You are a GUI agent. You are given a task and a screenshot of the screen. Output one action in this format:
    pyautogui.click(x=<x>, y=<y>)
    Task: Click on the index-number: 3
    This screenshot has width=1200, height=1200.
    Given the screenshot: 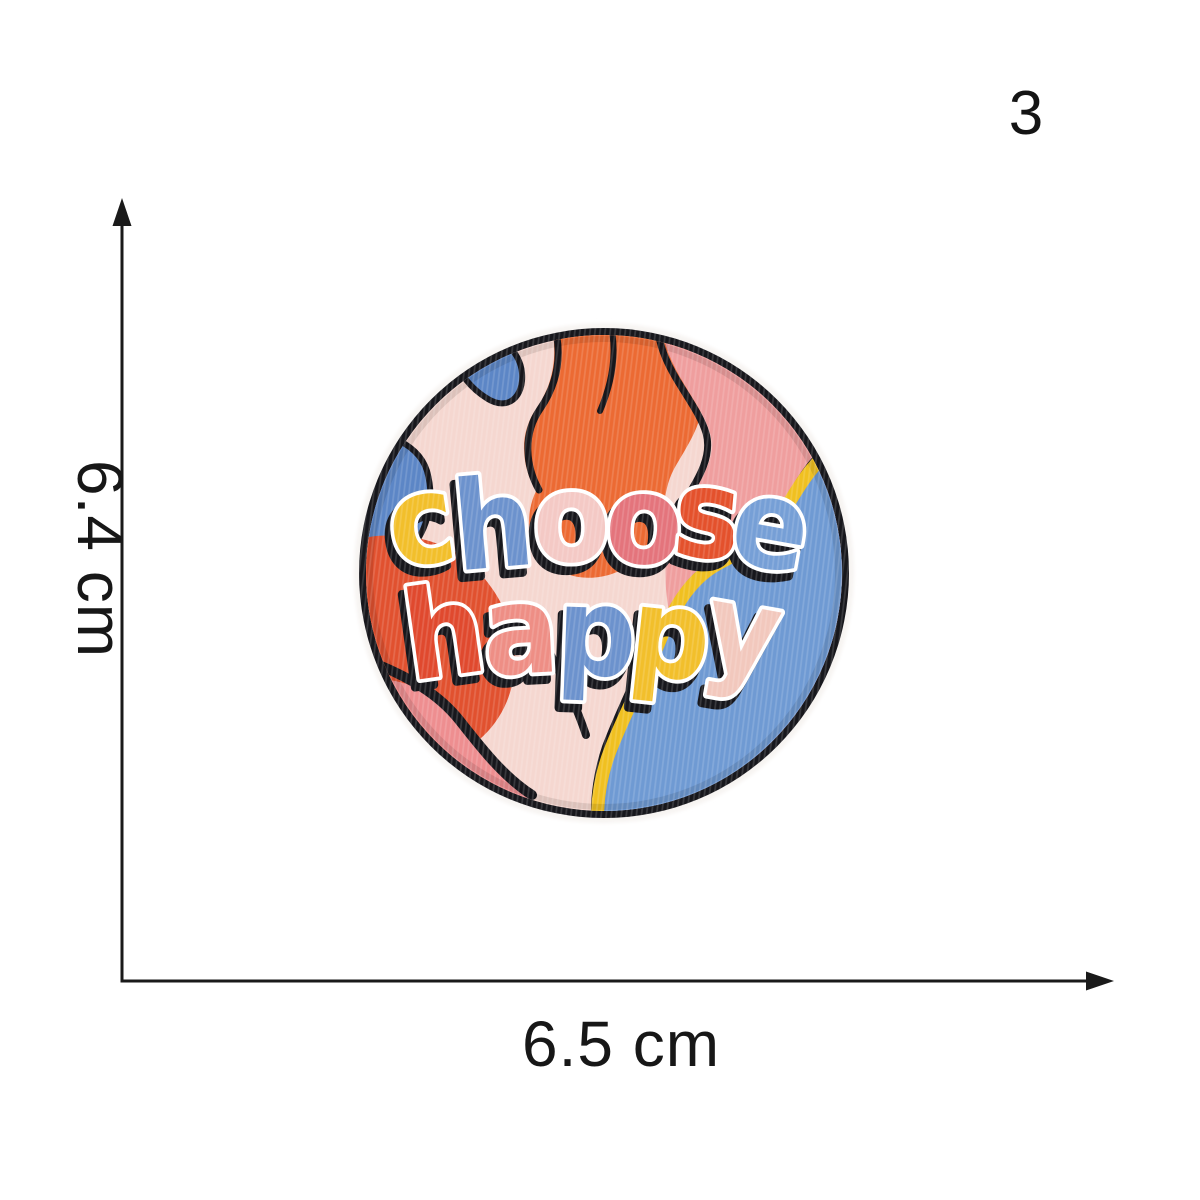 What is the action you would take?
    pyautogui.click(x=1026, y=113)
    